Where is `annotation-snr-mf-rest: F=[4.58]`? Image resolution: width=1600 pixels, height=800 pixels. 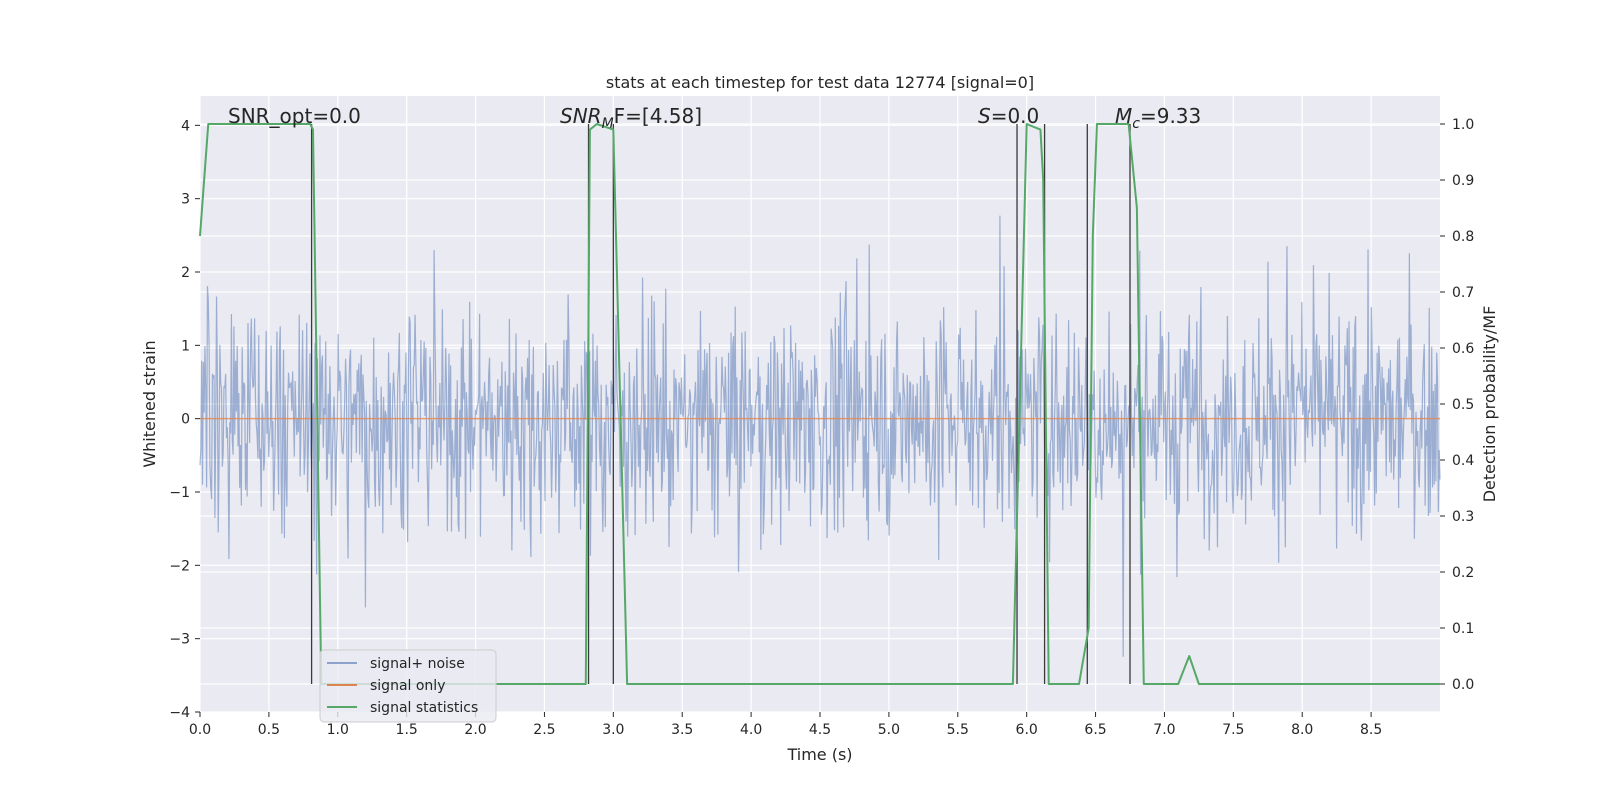 annotation-snr-mf-rest: F=[4.58] is located at coordinates (658, 116).